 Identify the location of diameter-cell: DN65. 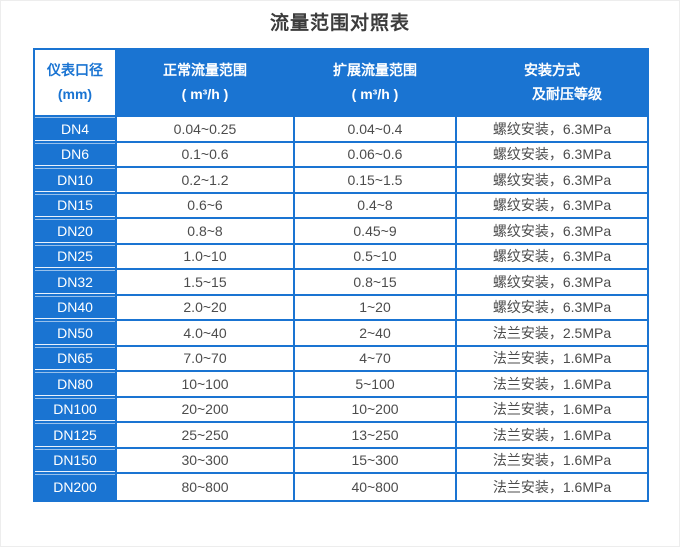
(76, 359).